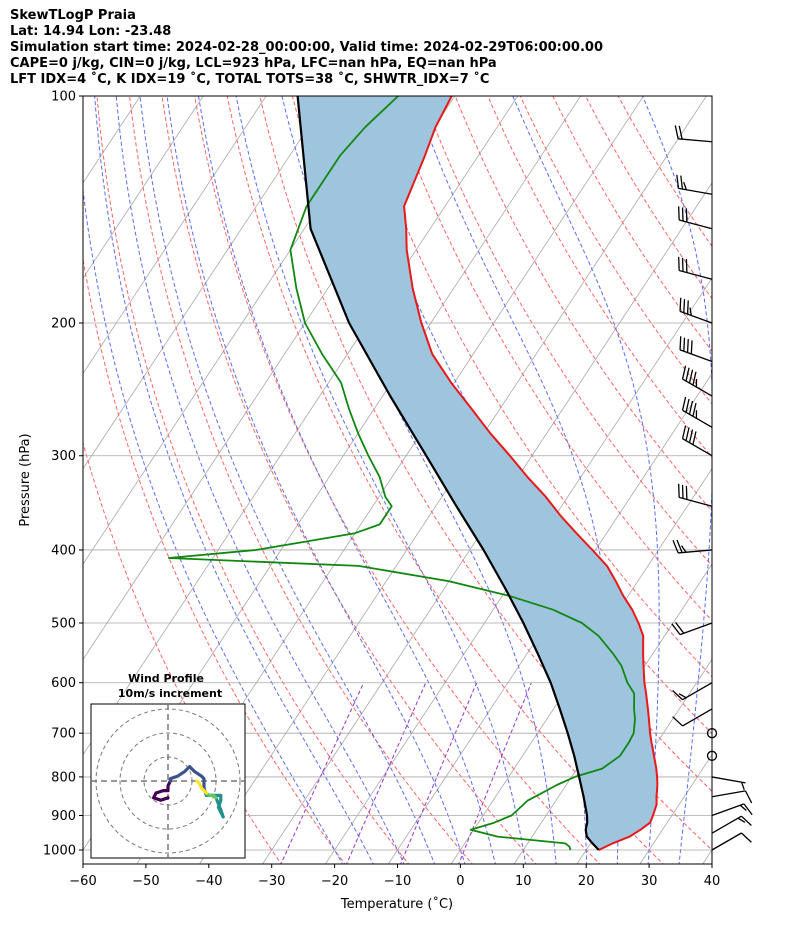 The height and width of the screenshot is (937, 794). Describe the element at coordinates (168, 765) in the screenshot. I see `wind-profile-inset: Wind Profile 10m/s increment` at that location.